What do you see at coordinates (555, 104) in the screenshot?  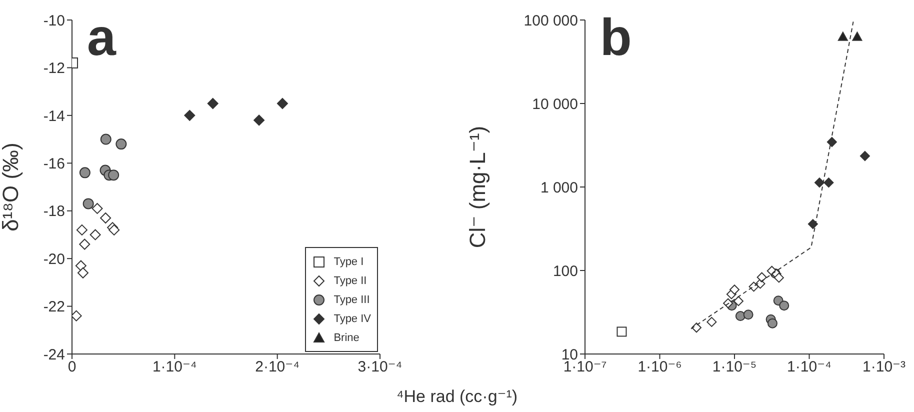 I see `y-tick-label: 10 000` at bounding box center [555, 104].